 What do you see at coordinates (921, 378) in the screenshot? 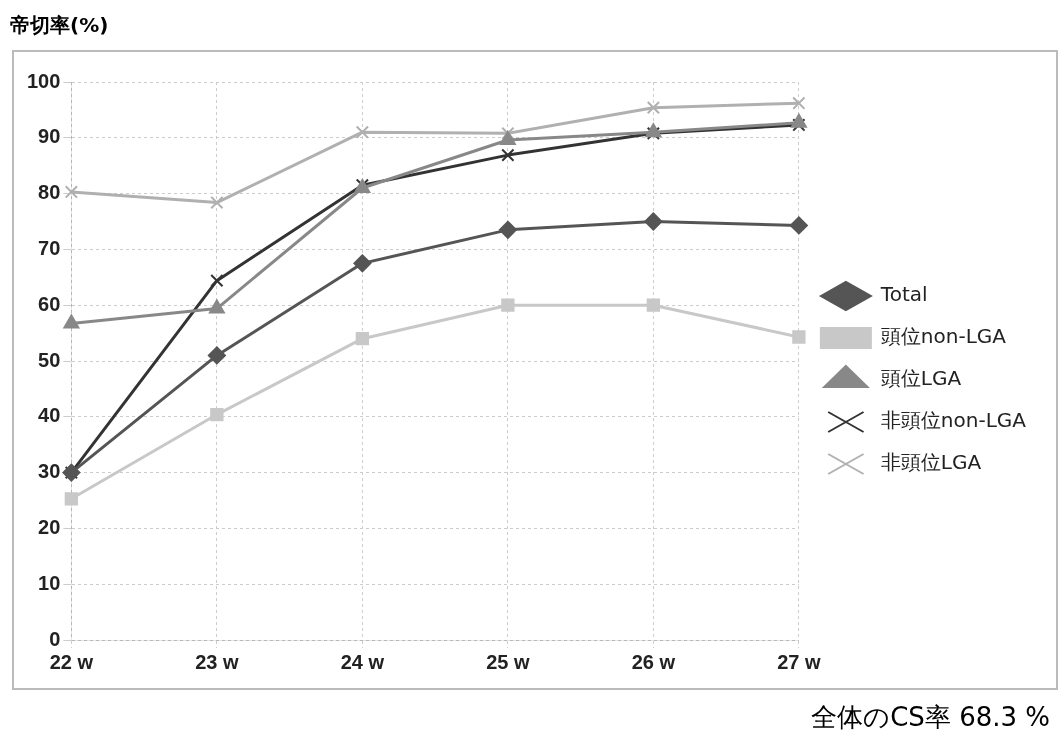
I see `legend-label: 頭位LGA` at bounding box center [921, 378].